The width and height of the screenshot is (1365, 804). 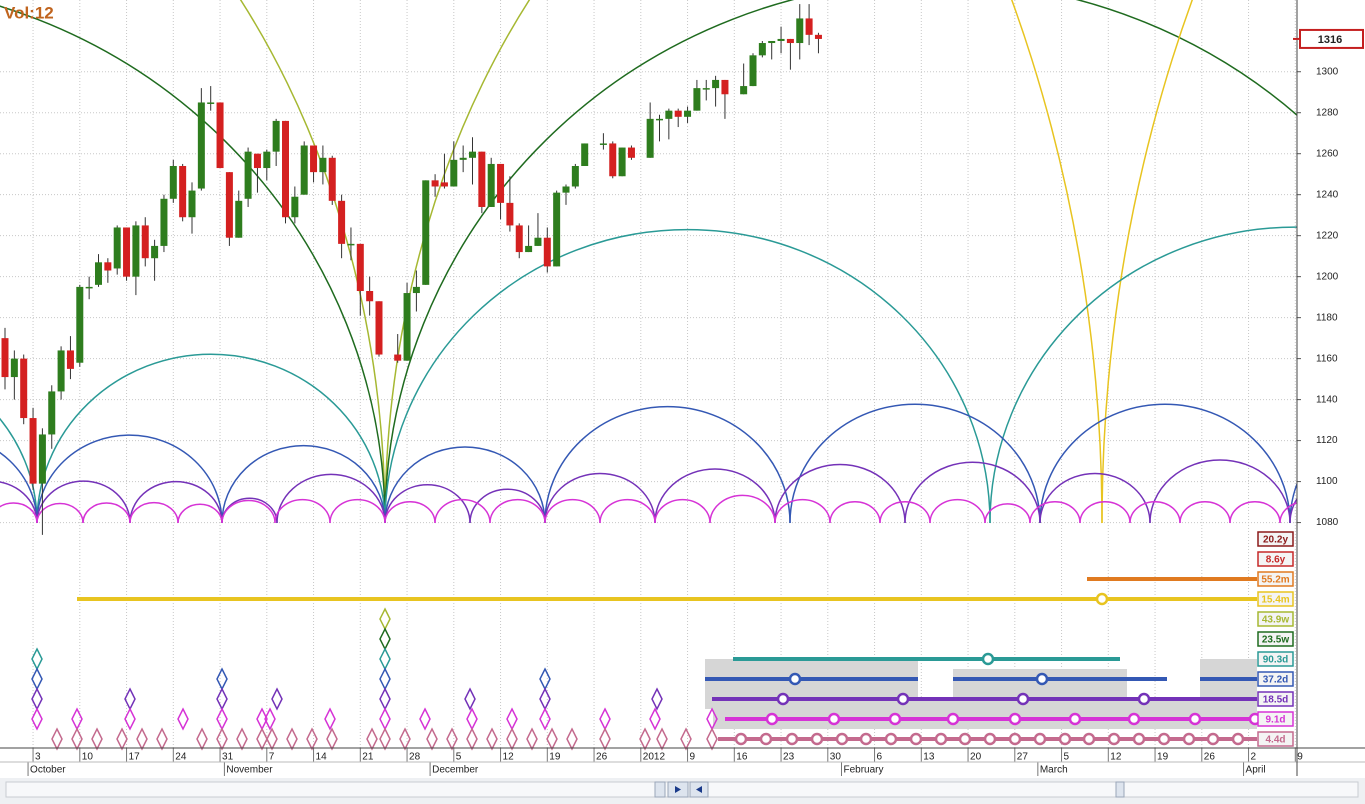 I want to click on y-tick-label: 1160, so click(x=1327, y=358).